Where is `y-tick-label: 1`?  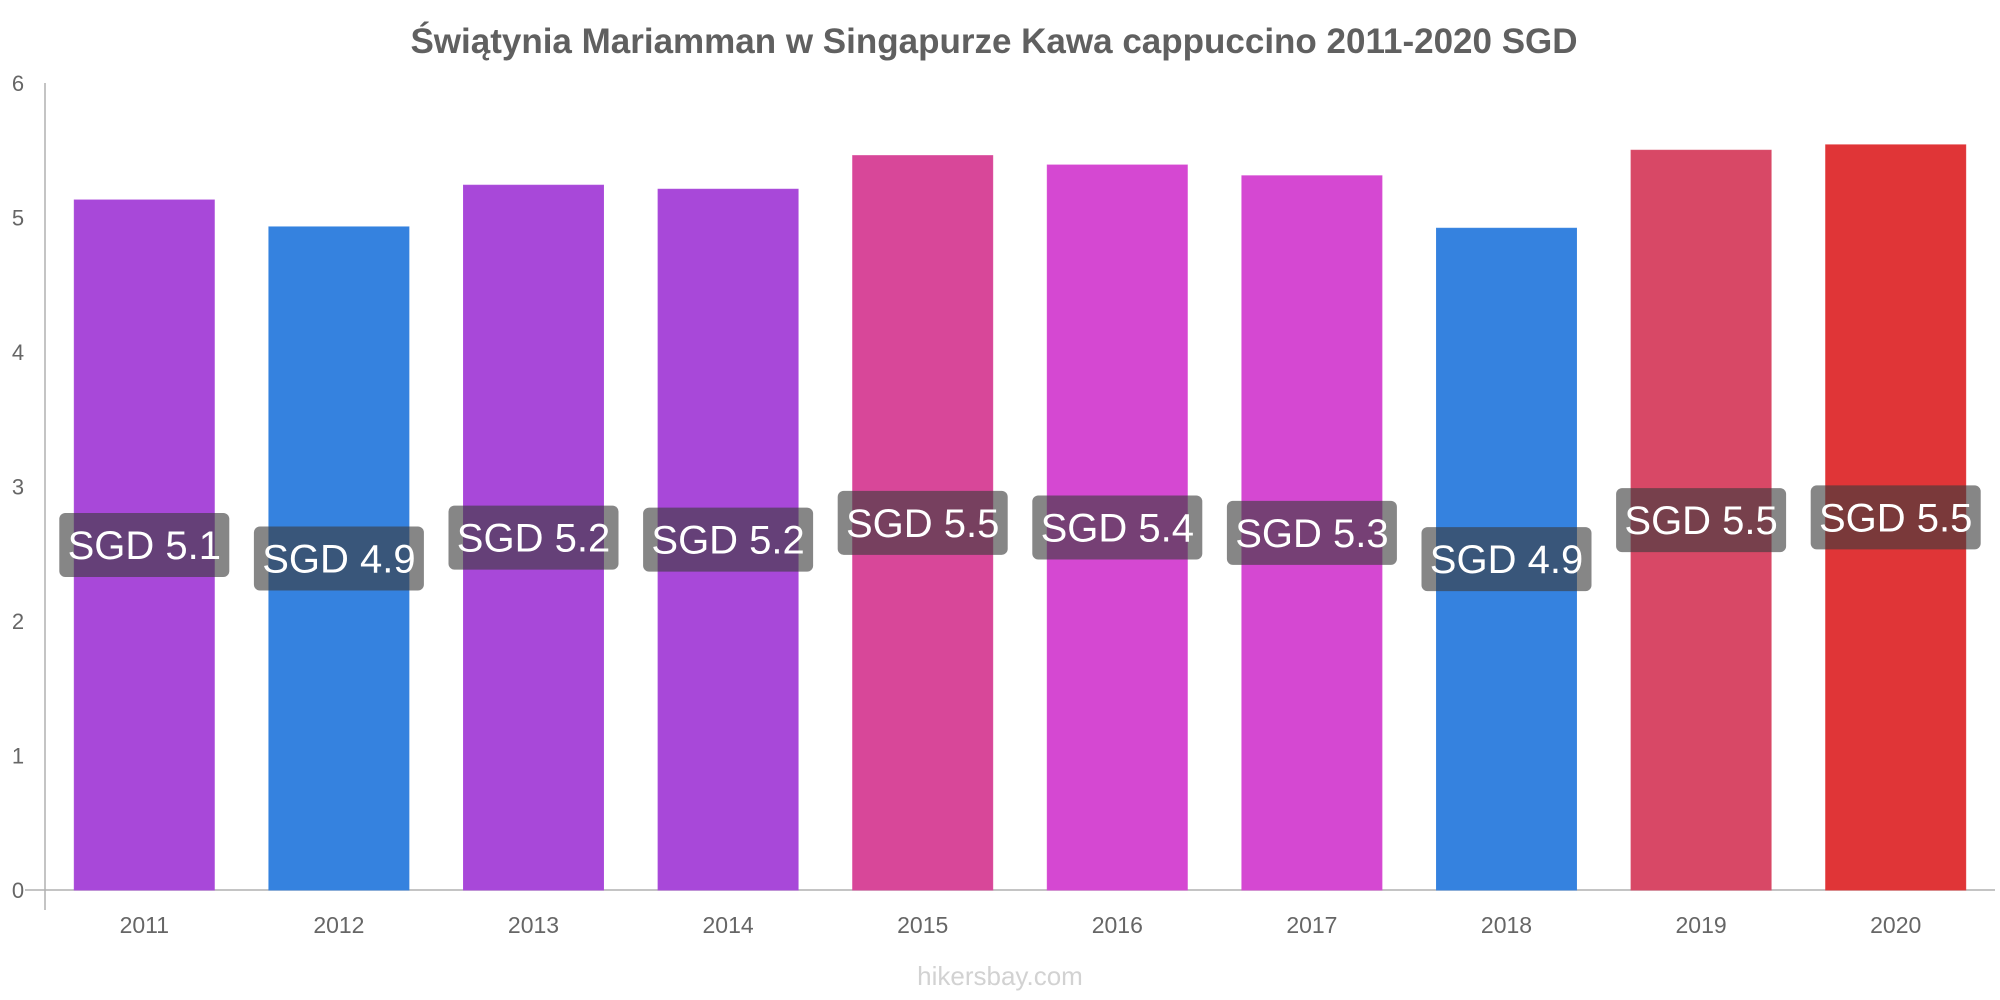 y-tick-label: 1 is located at coordinates (18, 756).